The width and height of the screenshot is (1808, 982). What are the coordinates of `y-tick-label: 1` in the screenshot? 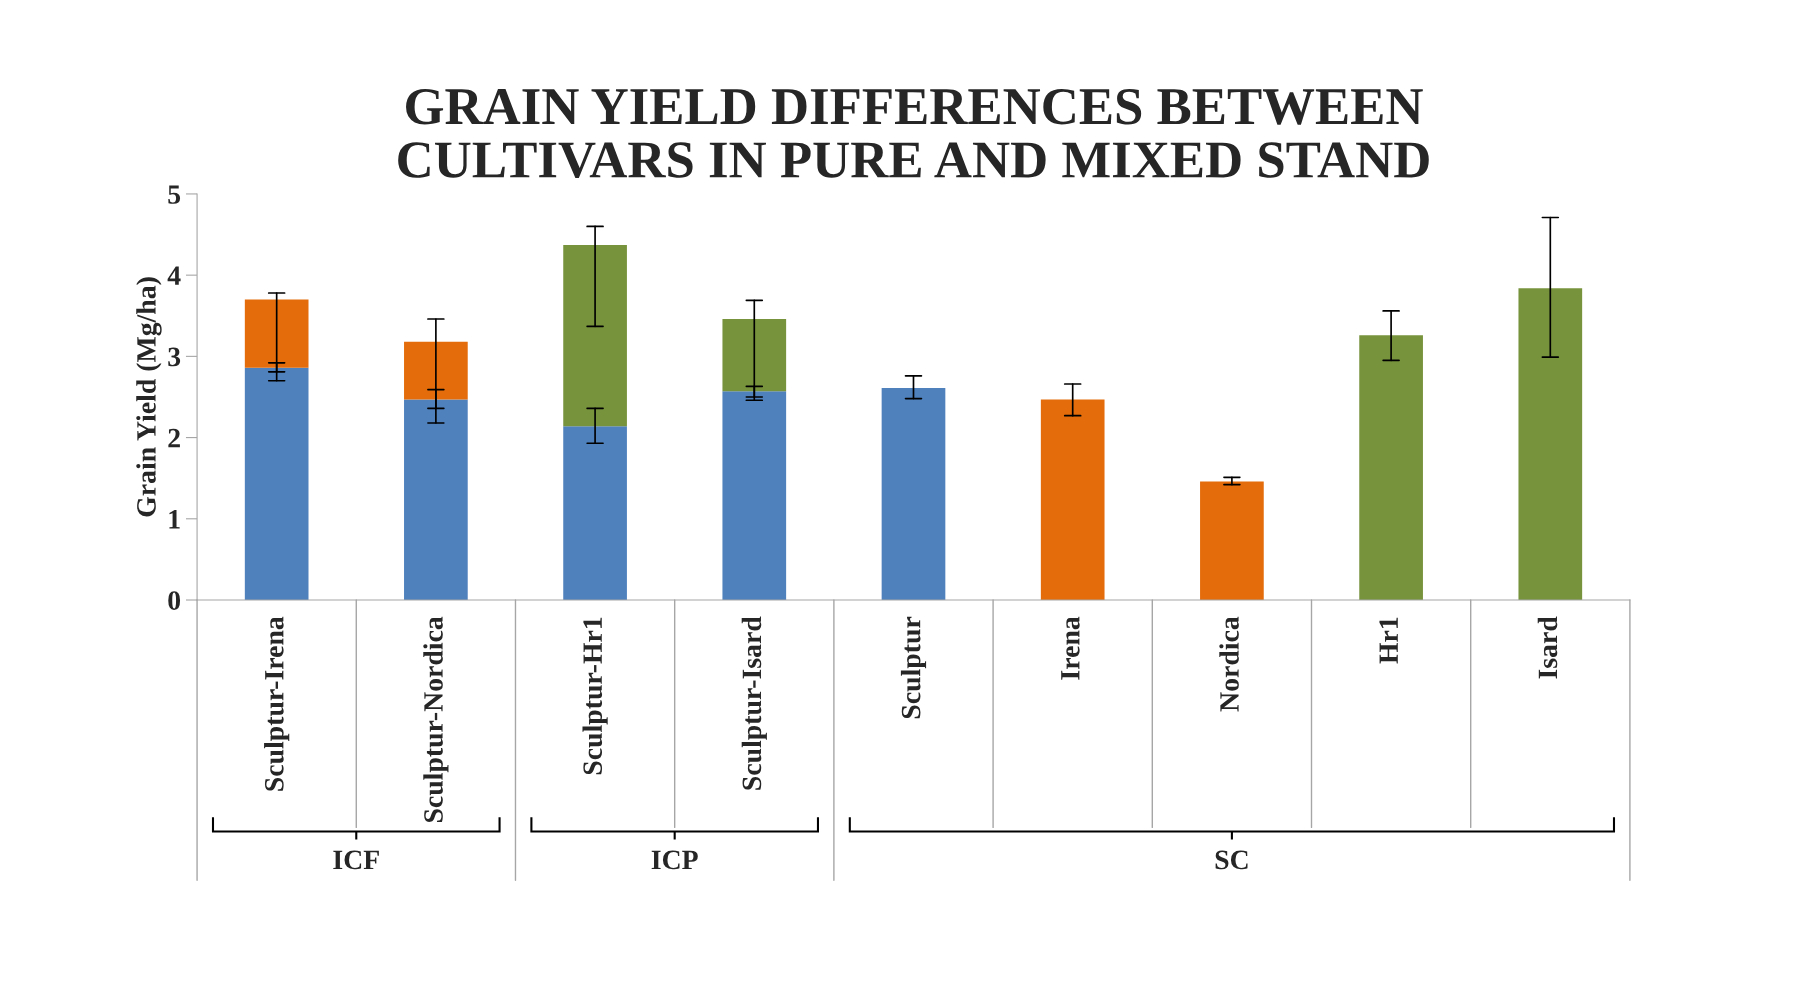 It's located at (174, 519).